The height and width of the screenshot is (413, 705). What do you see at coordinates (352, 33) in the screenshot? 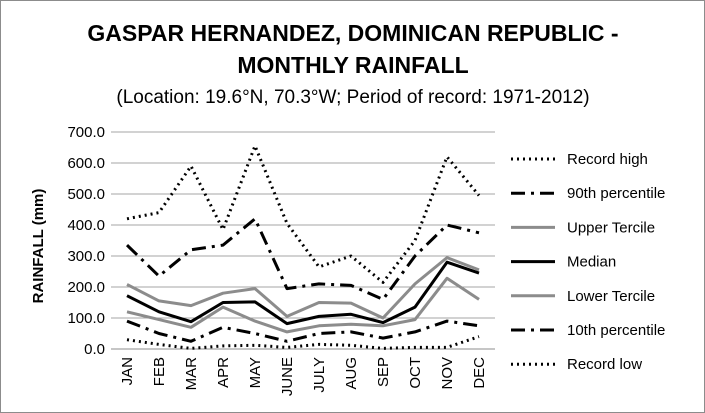
I see `chart-title-line-1: GASPAR HERNANDEZ, DOMINICAN REPUBLIC -` at bounding box center [352, 33].